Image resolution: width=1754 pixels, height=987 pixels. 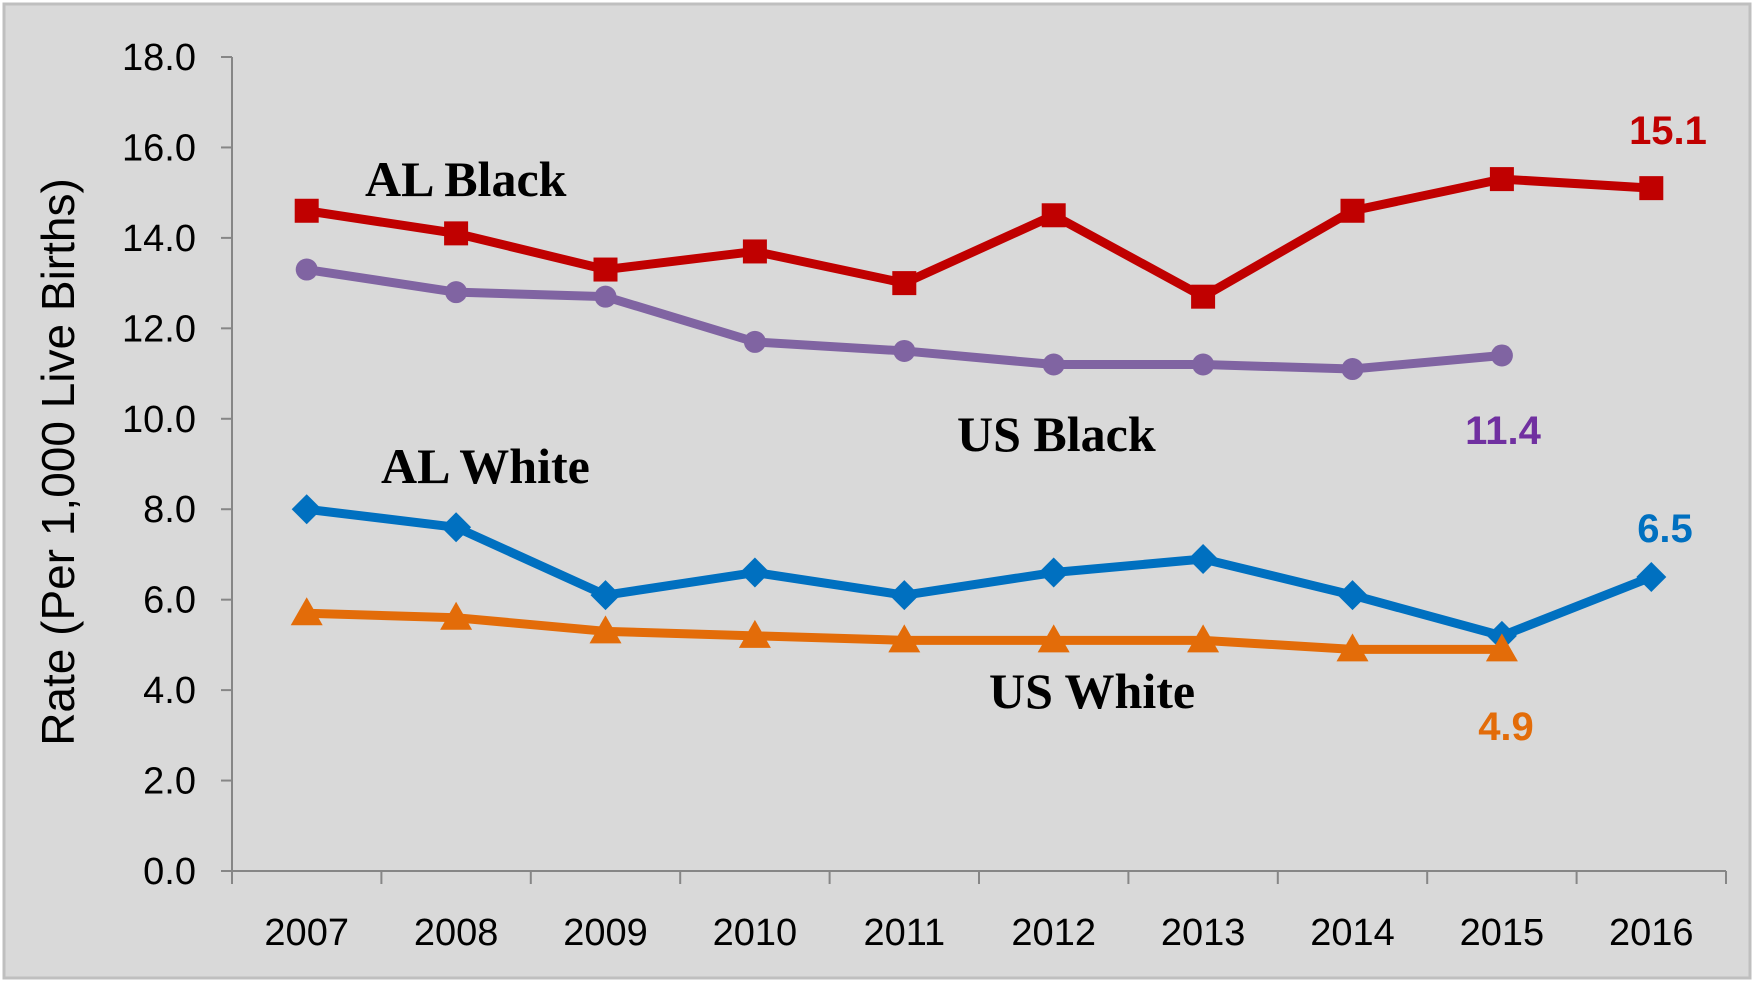 What do you see at coordinates (159, 148) in the screenshot?
I see `y-tick-label: 16.0` at bounding box center [159, 148].